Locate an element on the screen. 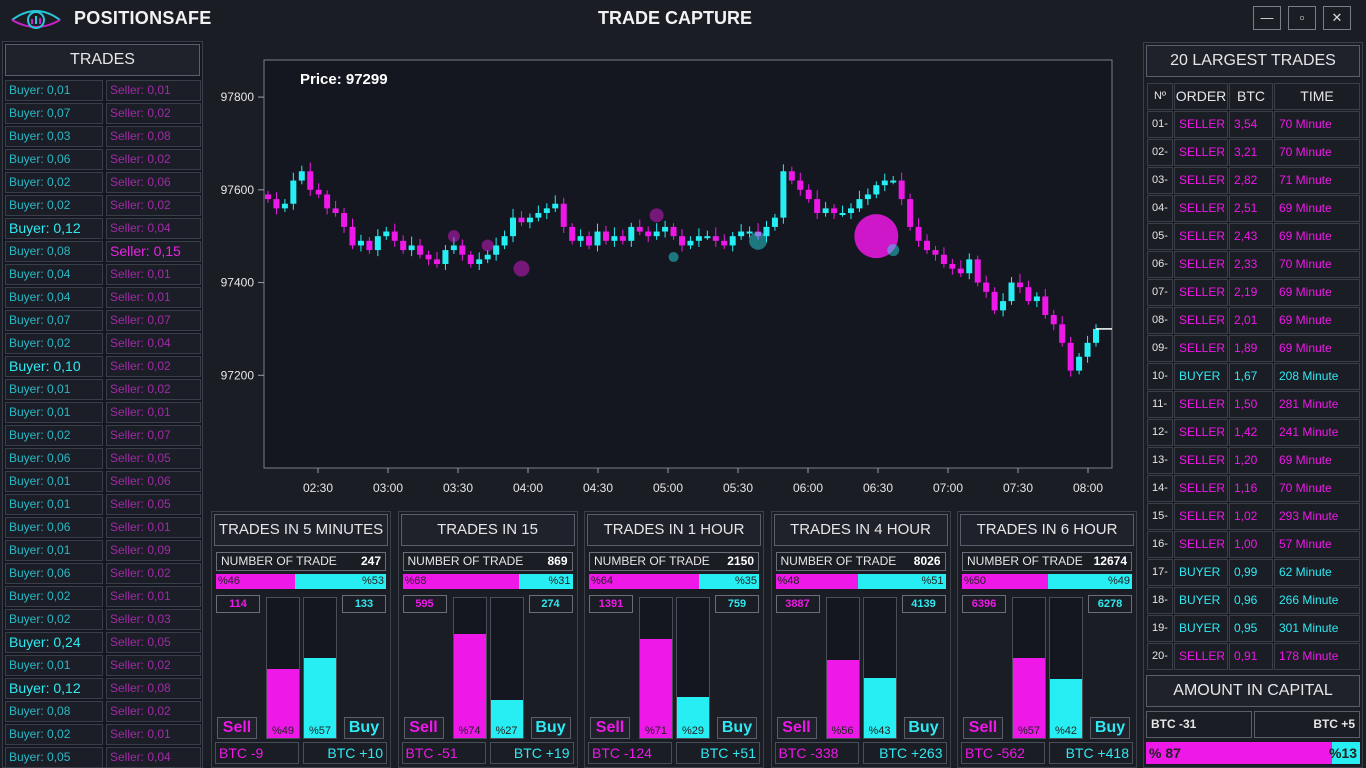 Image resolution: width=1366 pixels, height=768 pixels. buy-count: 759 is located at coordinates (737, 604).